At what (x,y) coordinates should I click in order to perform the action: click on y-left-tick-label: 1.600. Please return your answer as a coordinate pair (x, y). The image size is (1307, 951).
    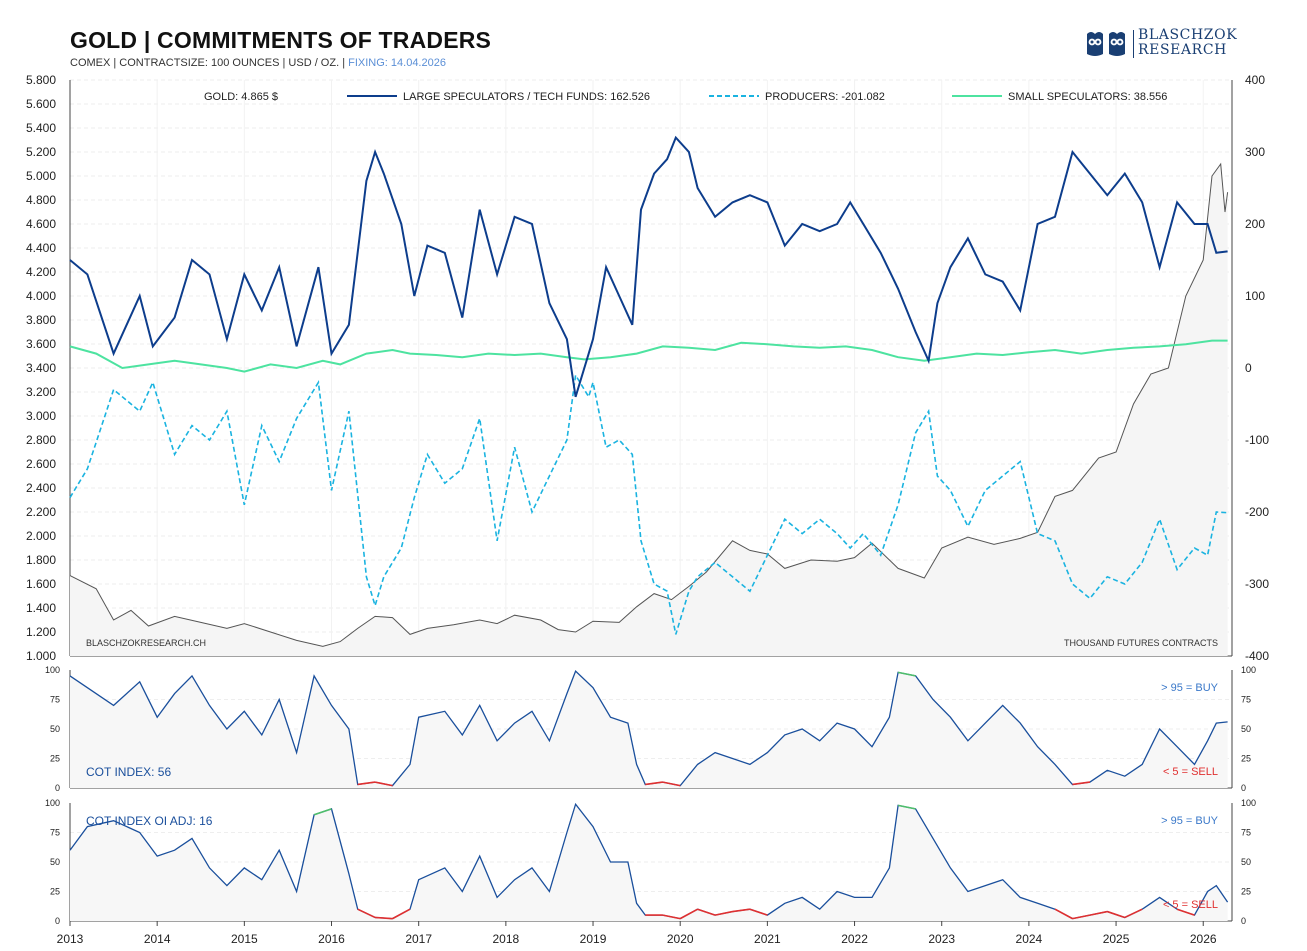
    Looking at the image, I should click on (41, 584).